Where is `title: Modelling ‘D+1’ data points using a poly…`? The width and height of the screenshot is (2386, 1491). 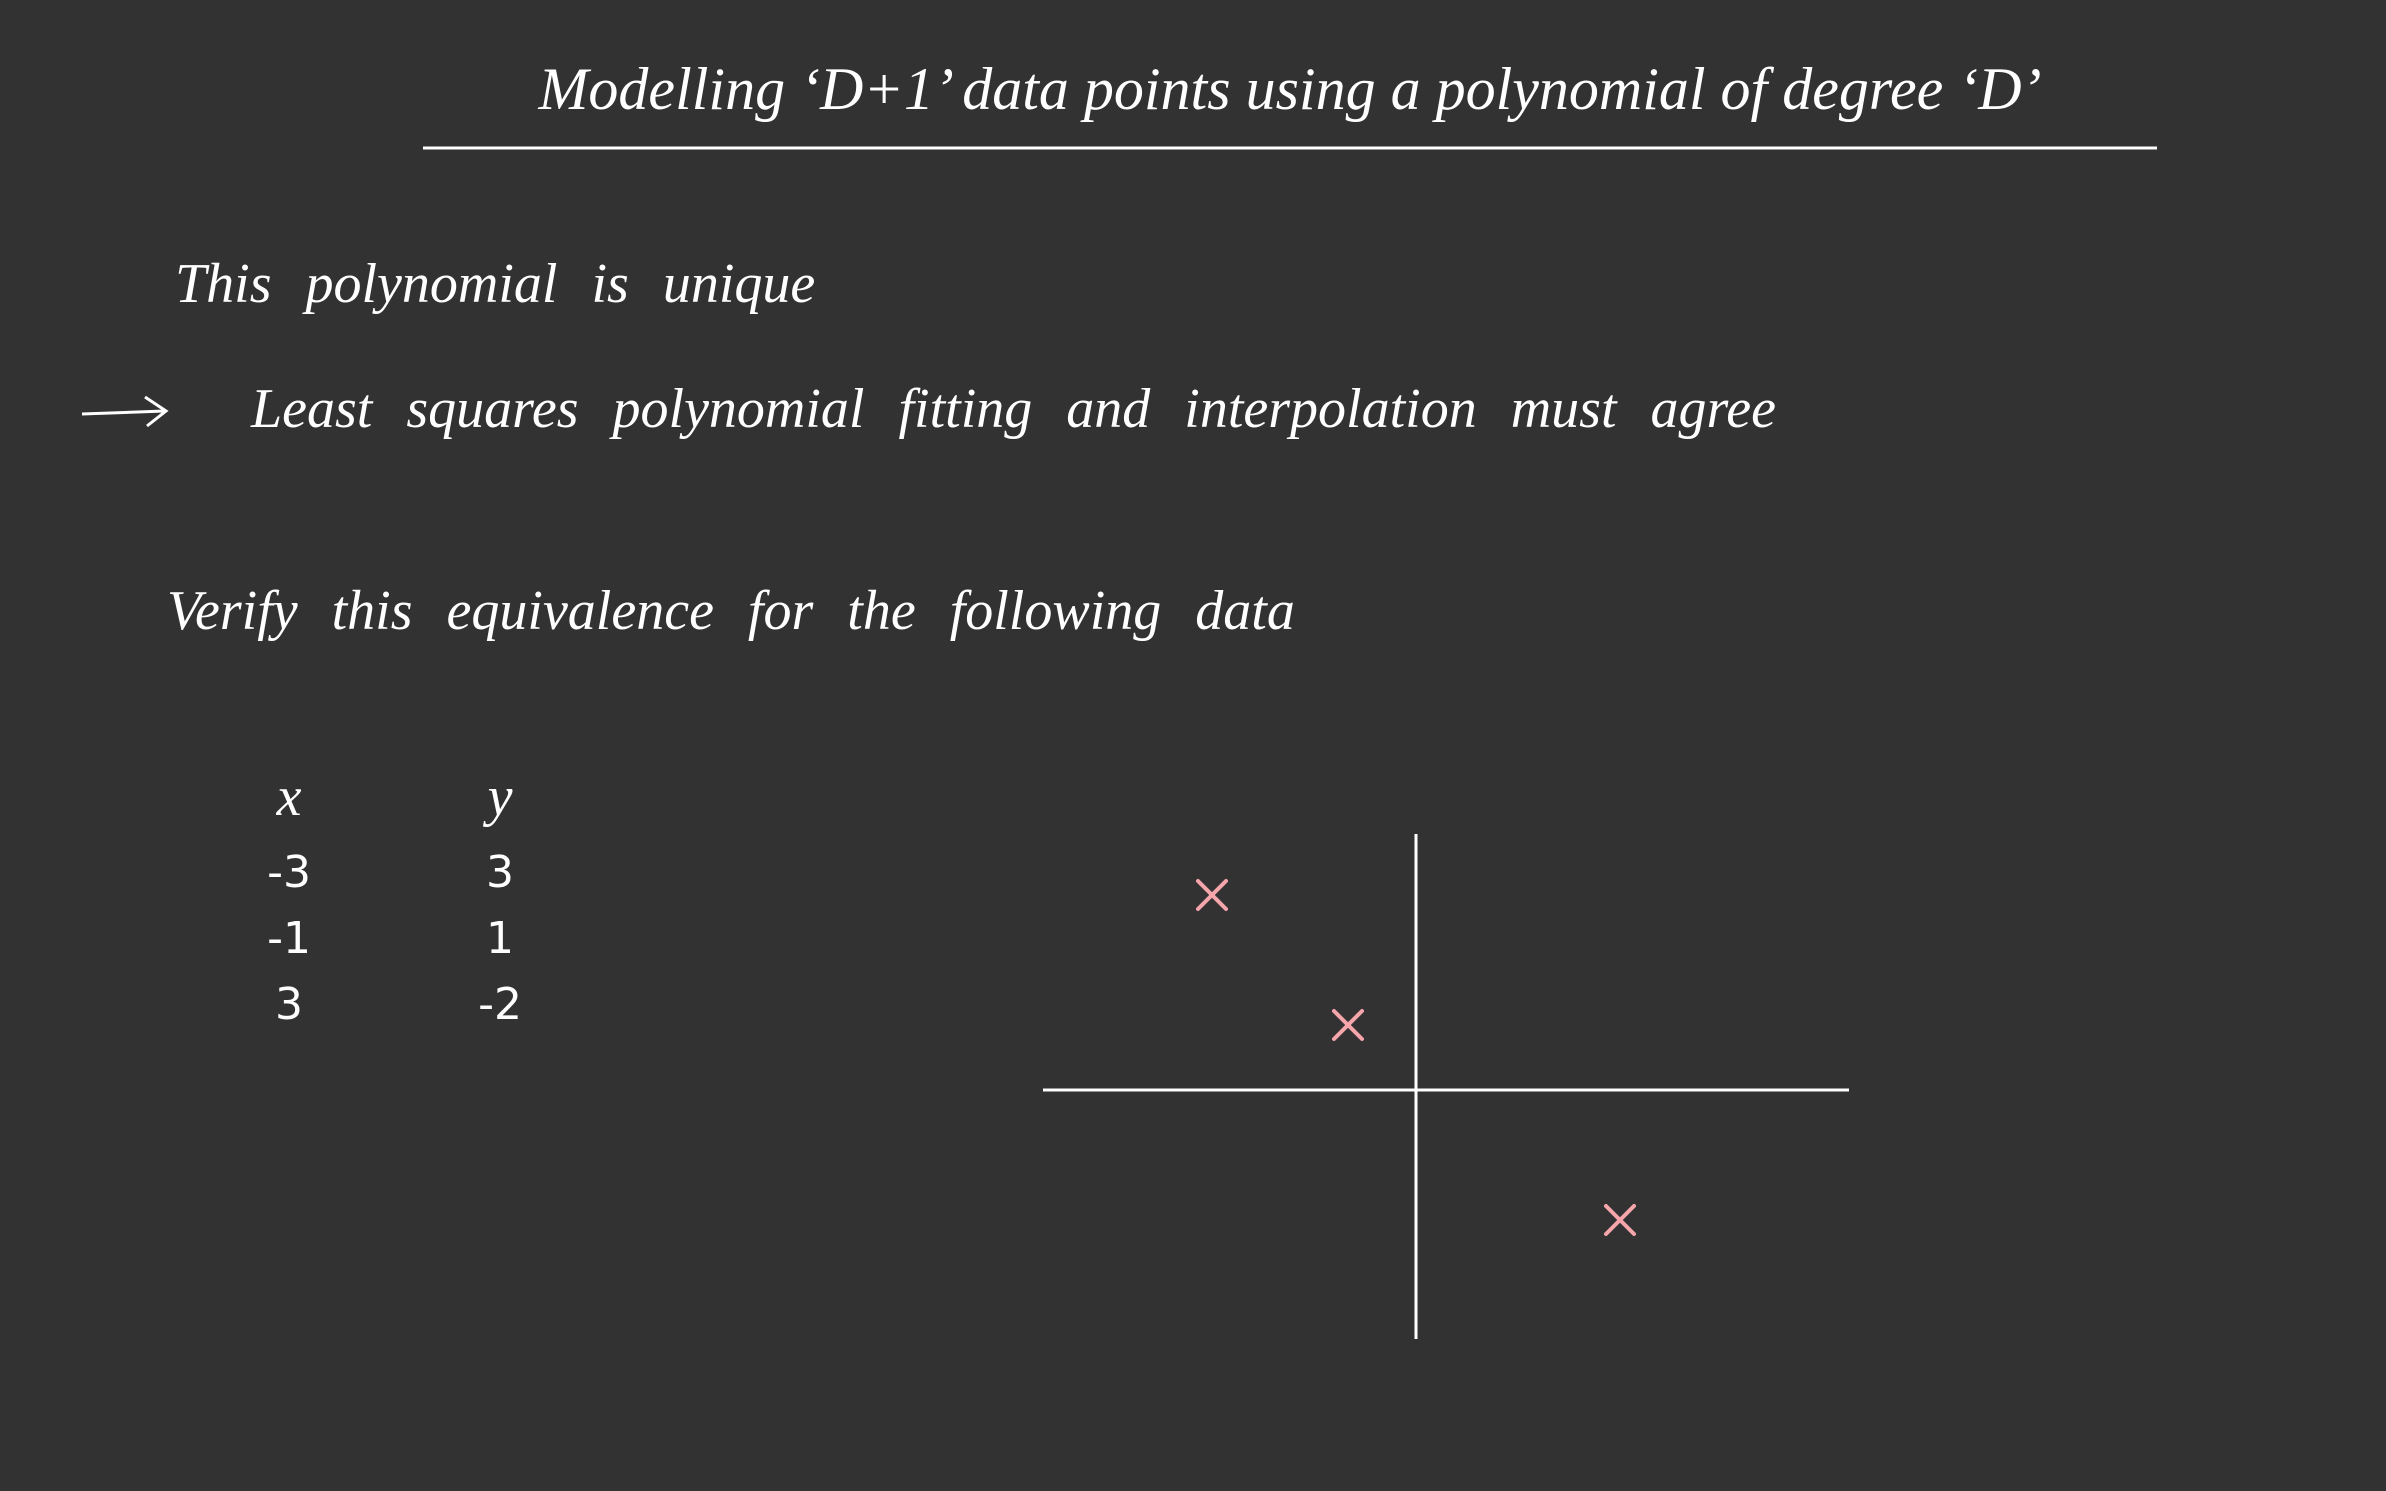
title: Modelling ‘D+1’ data points using a poly… is located at coordinates (1289, 89).